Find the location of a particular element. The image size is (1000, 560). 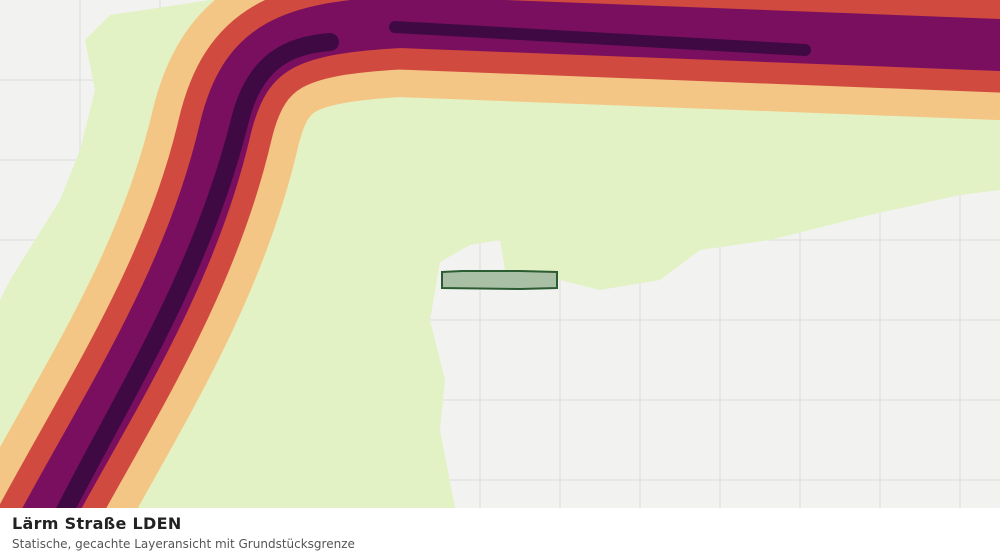

parcel-boundary is located at coordinates (499, 280).